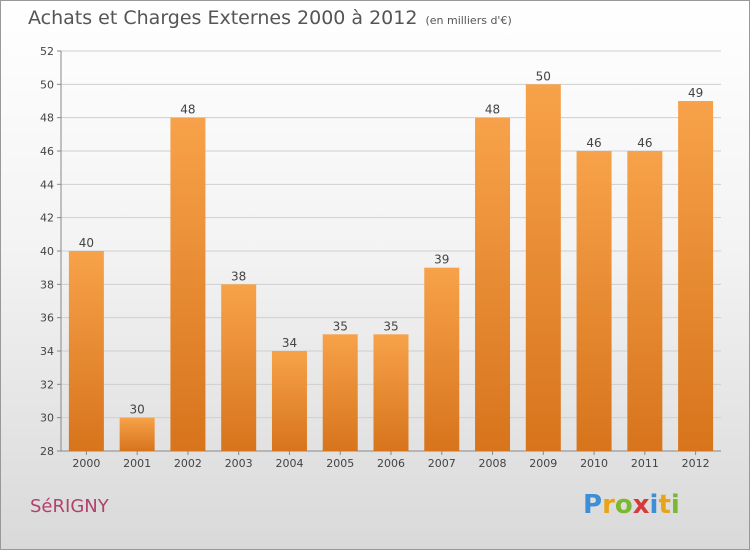 This screenshot has height=551, width=750. Describe the element at coordinates (696, 276) in the screenshot. I see `bar-2012` at that location.